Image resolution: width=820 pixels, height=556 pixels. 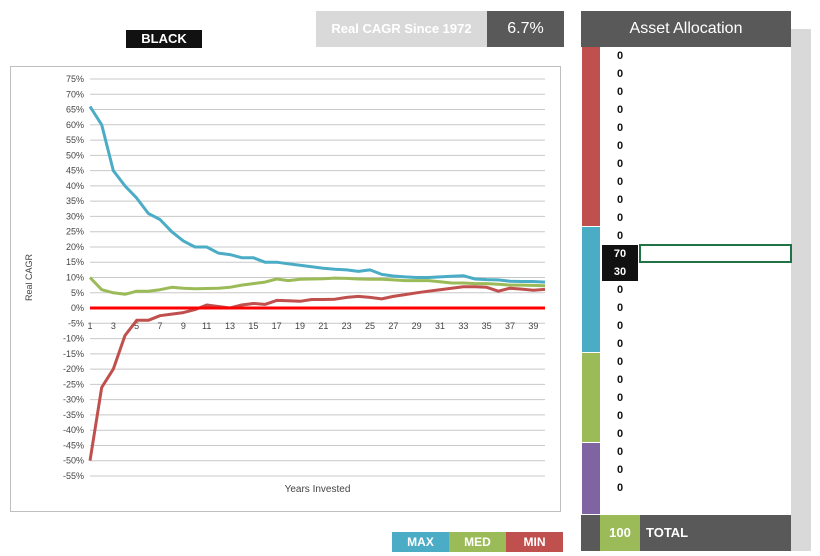 I want to click on x-tick-label: 9, so click(x=183, y=326).